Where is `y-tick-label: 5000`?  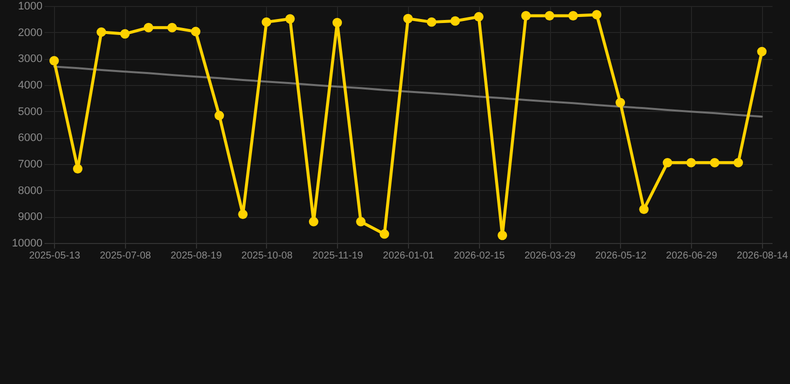
y-tick-label: 5000 is located at coordinates (30, 112).